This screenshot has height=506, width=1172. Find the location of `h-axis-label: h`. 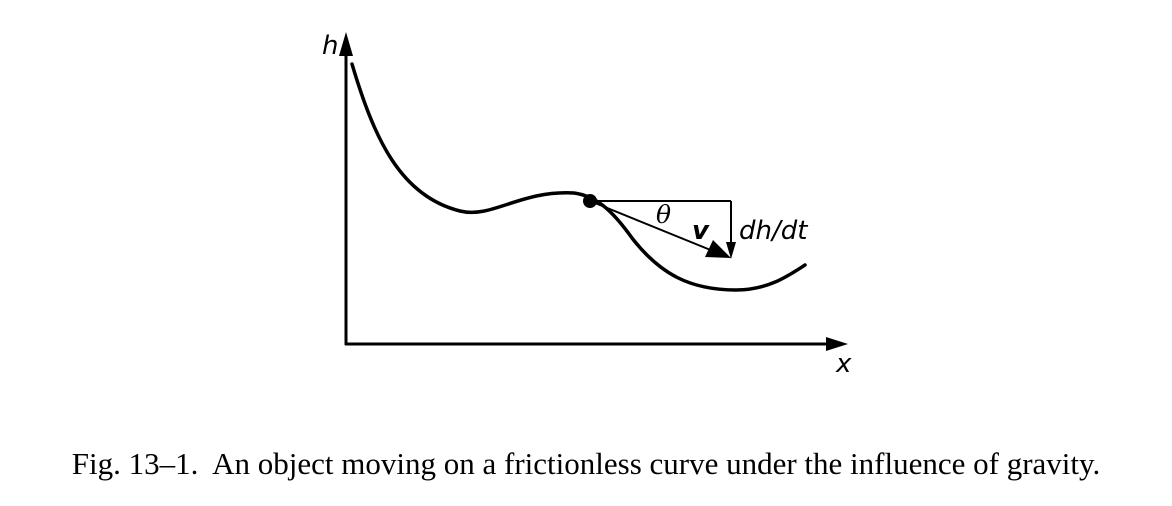

h-axis-label: h is located at coordinates (330, 46).